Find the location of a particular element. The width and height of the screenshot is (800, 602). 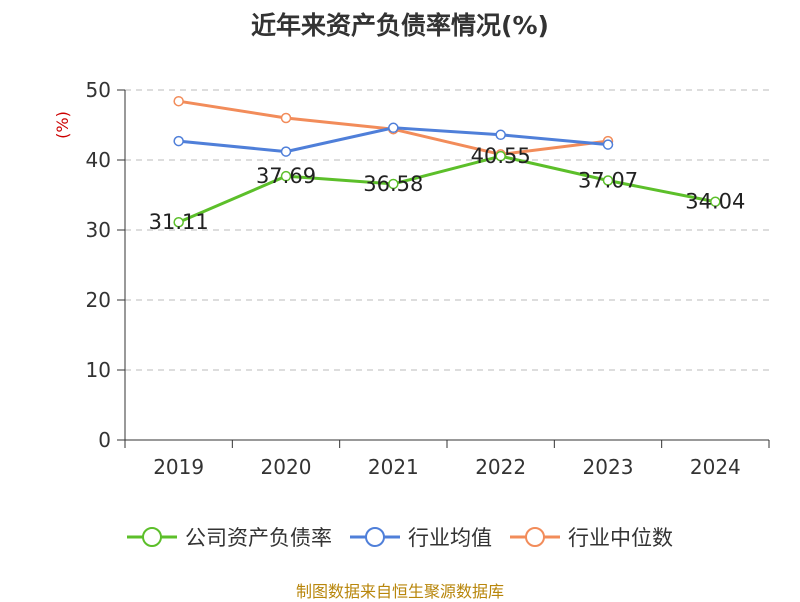

y-tick-label: 0 is located at coordinates (104, 440).